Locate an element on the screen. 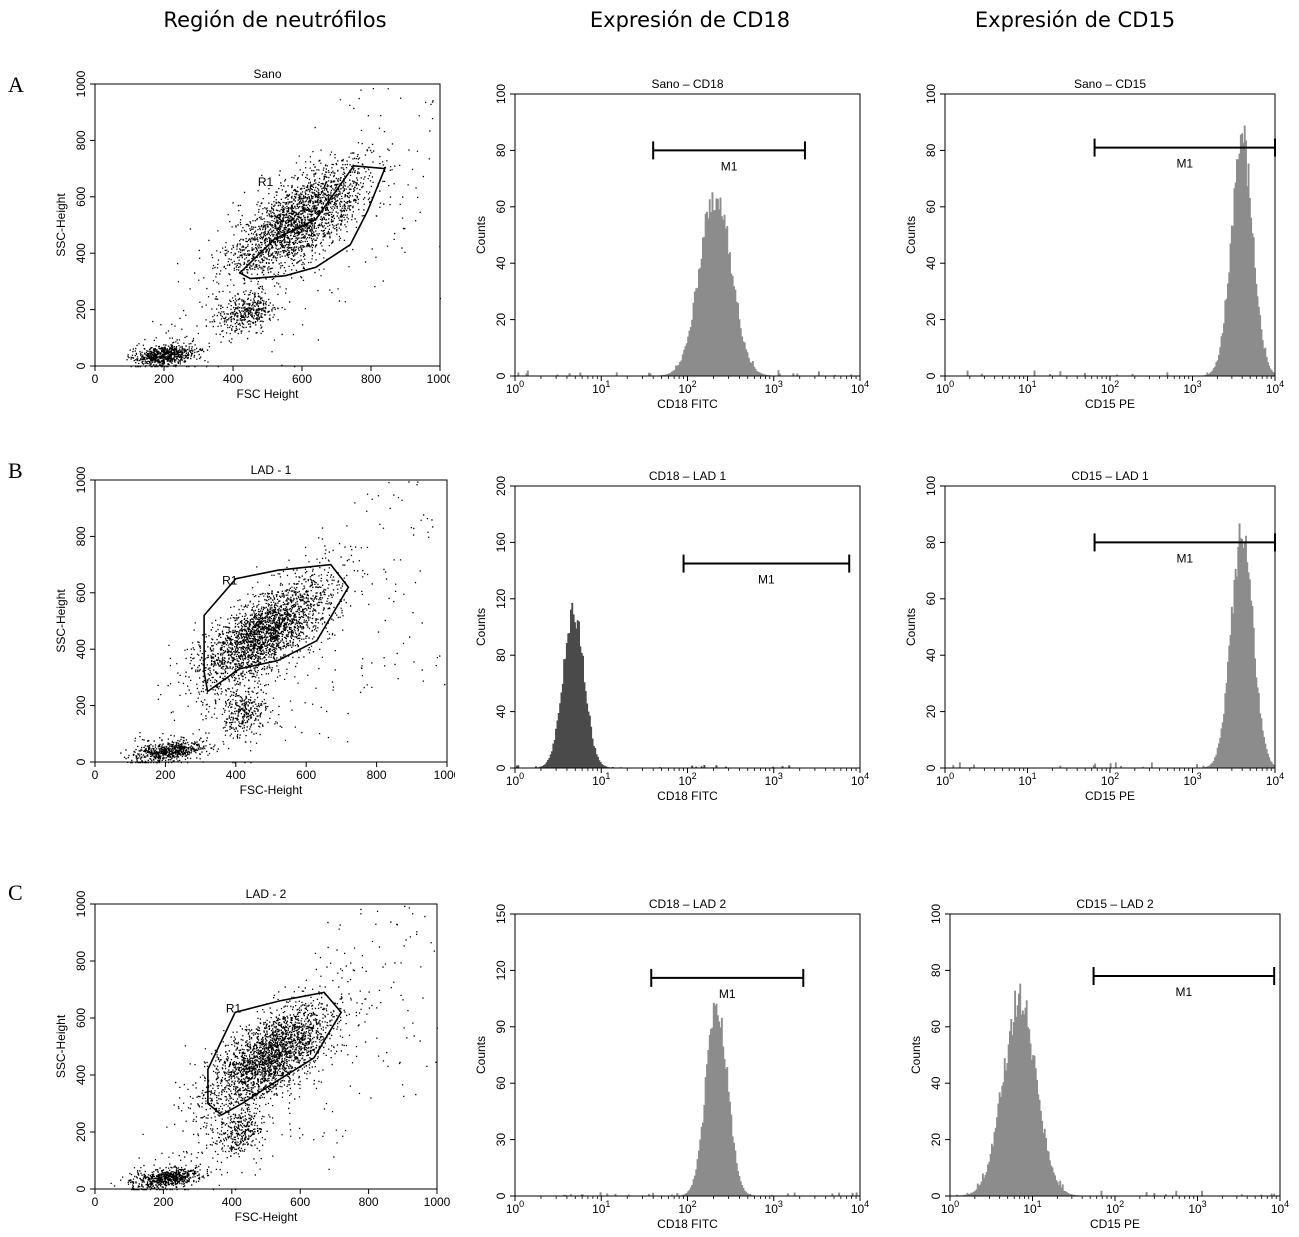 The height and width of the screenshot is (1237, 1299). x-tick-label: 0 is located at coordinates (95, 1202).